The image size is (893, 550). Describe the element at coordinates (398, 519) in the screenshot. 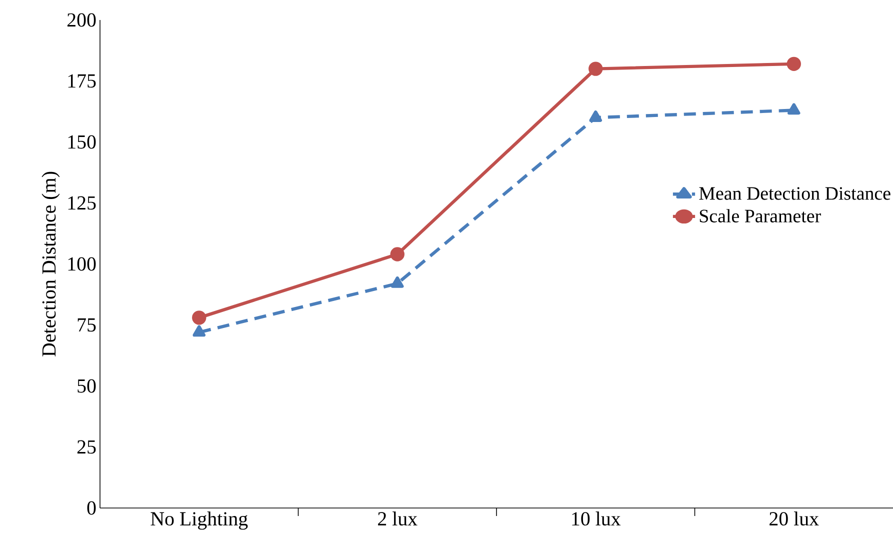

I see `x-tick-label: 2 lux` at that location.